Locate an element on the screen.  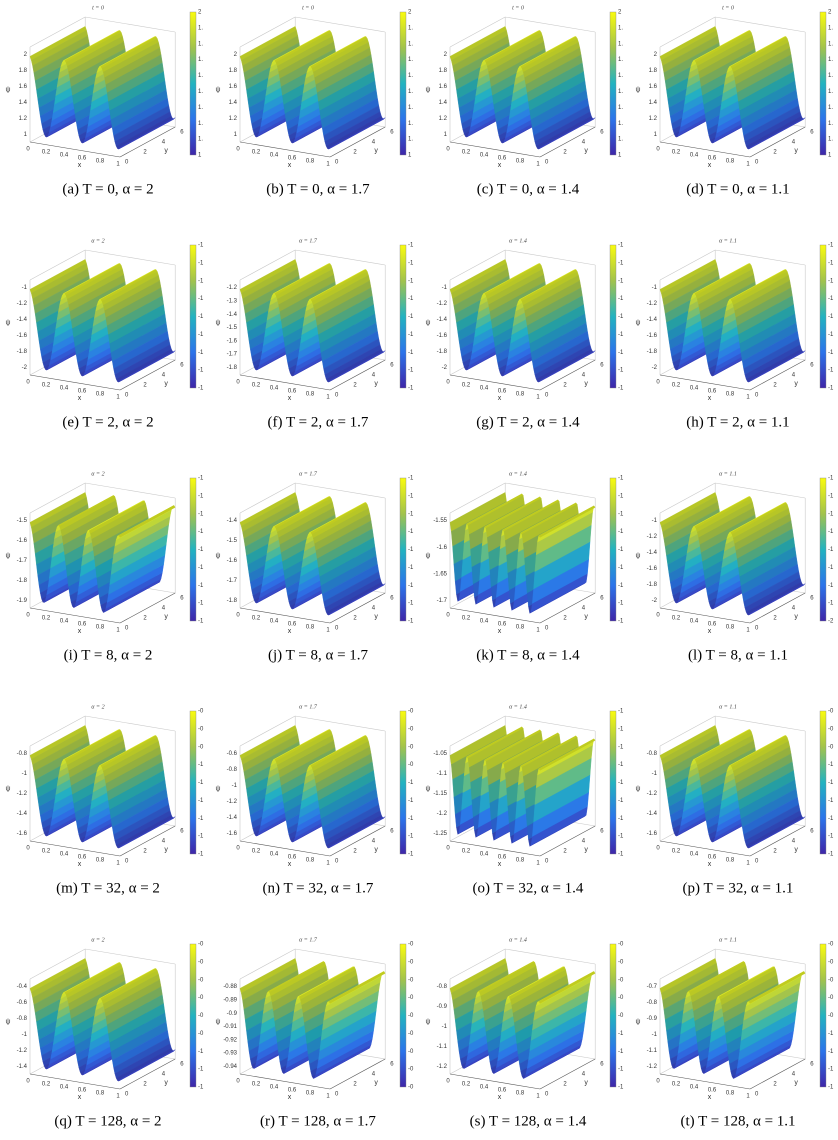
z-tick-label: -0.8 is located at coordinates (442, 987).